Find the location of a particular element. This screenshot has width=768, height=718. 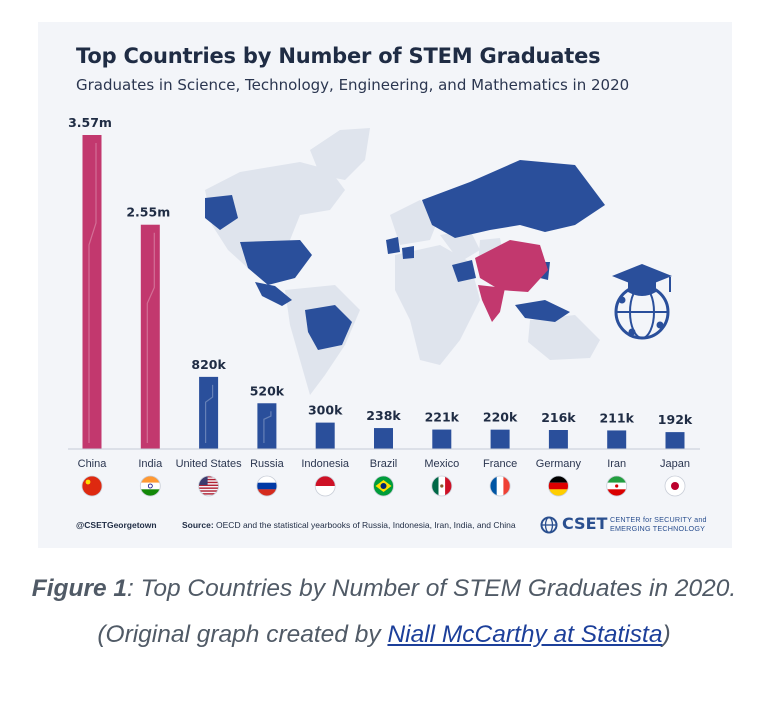

graduation-globe-icon is located at coordinates (642, 302).